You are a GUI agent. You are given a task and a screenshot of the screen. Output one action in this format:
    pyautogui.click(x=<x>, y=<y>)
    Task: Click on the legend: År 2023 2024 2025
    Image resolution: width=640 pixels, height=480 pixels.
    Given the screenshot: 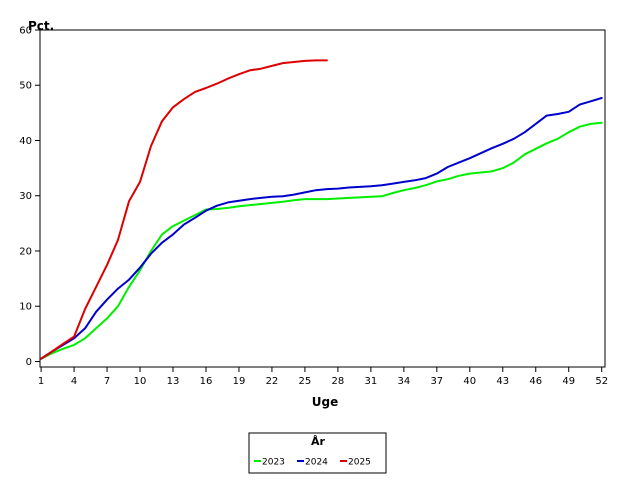 What is the action you would take?
    pyautogui.click(x=317, y=453)
    